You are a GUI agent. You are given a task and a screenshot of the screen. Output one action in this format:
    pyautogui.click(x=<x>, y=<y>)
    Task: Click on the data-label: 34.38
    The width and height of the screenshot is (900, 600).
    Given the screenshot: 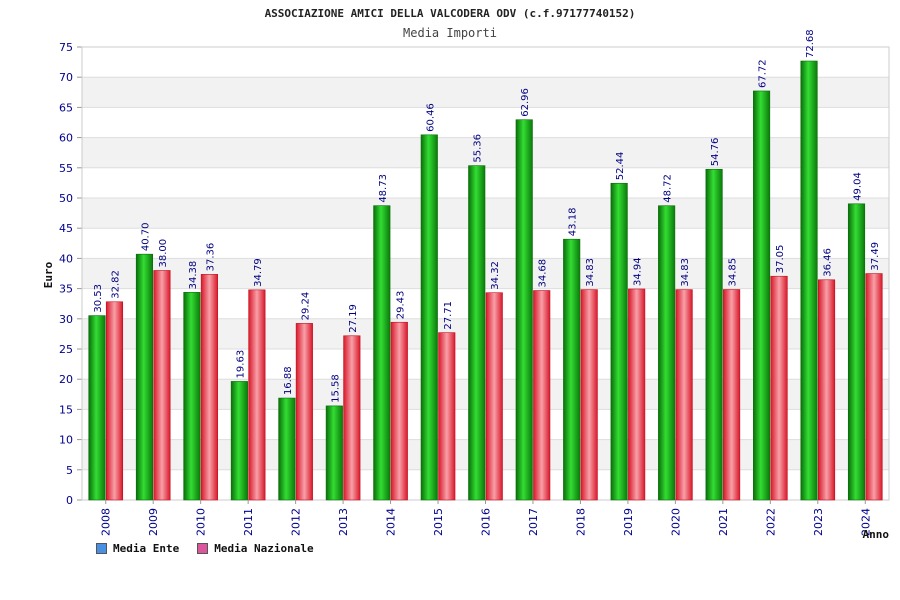 What is the action you would take?
    pyautogui.click(x=193, y=275)
    